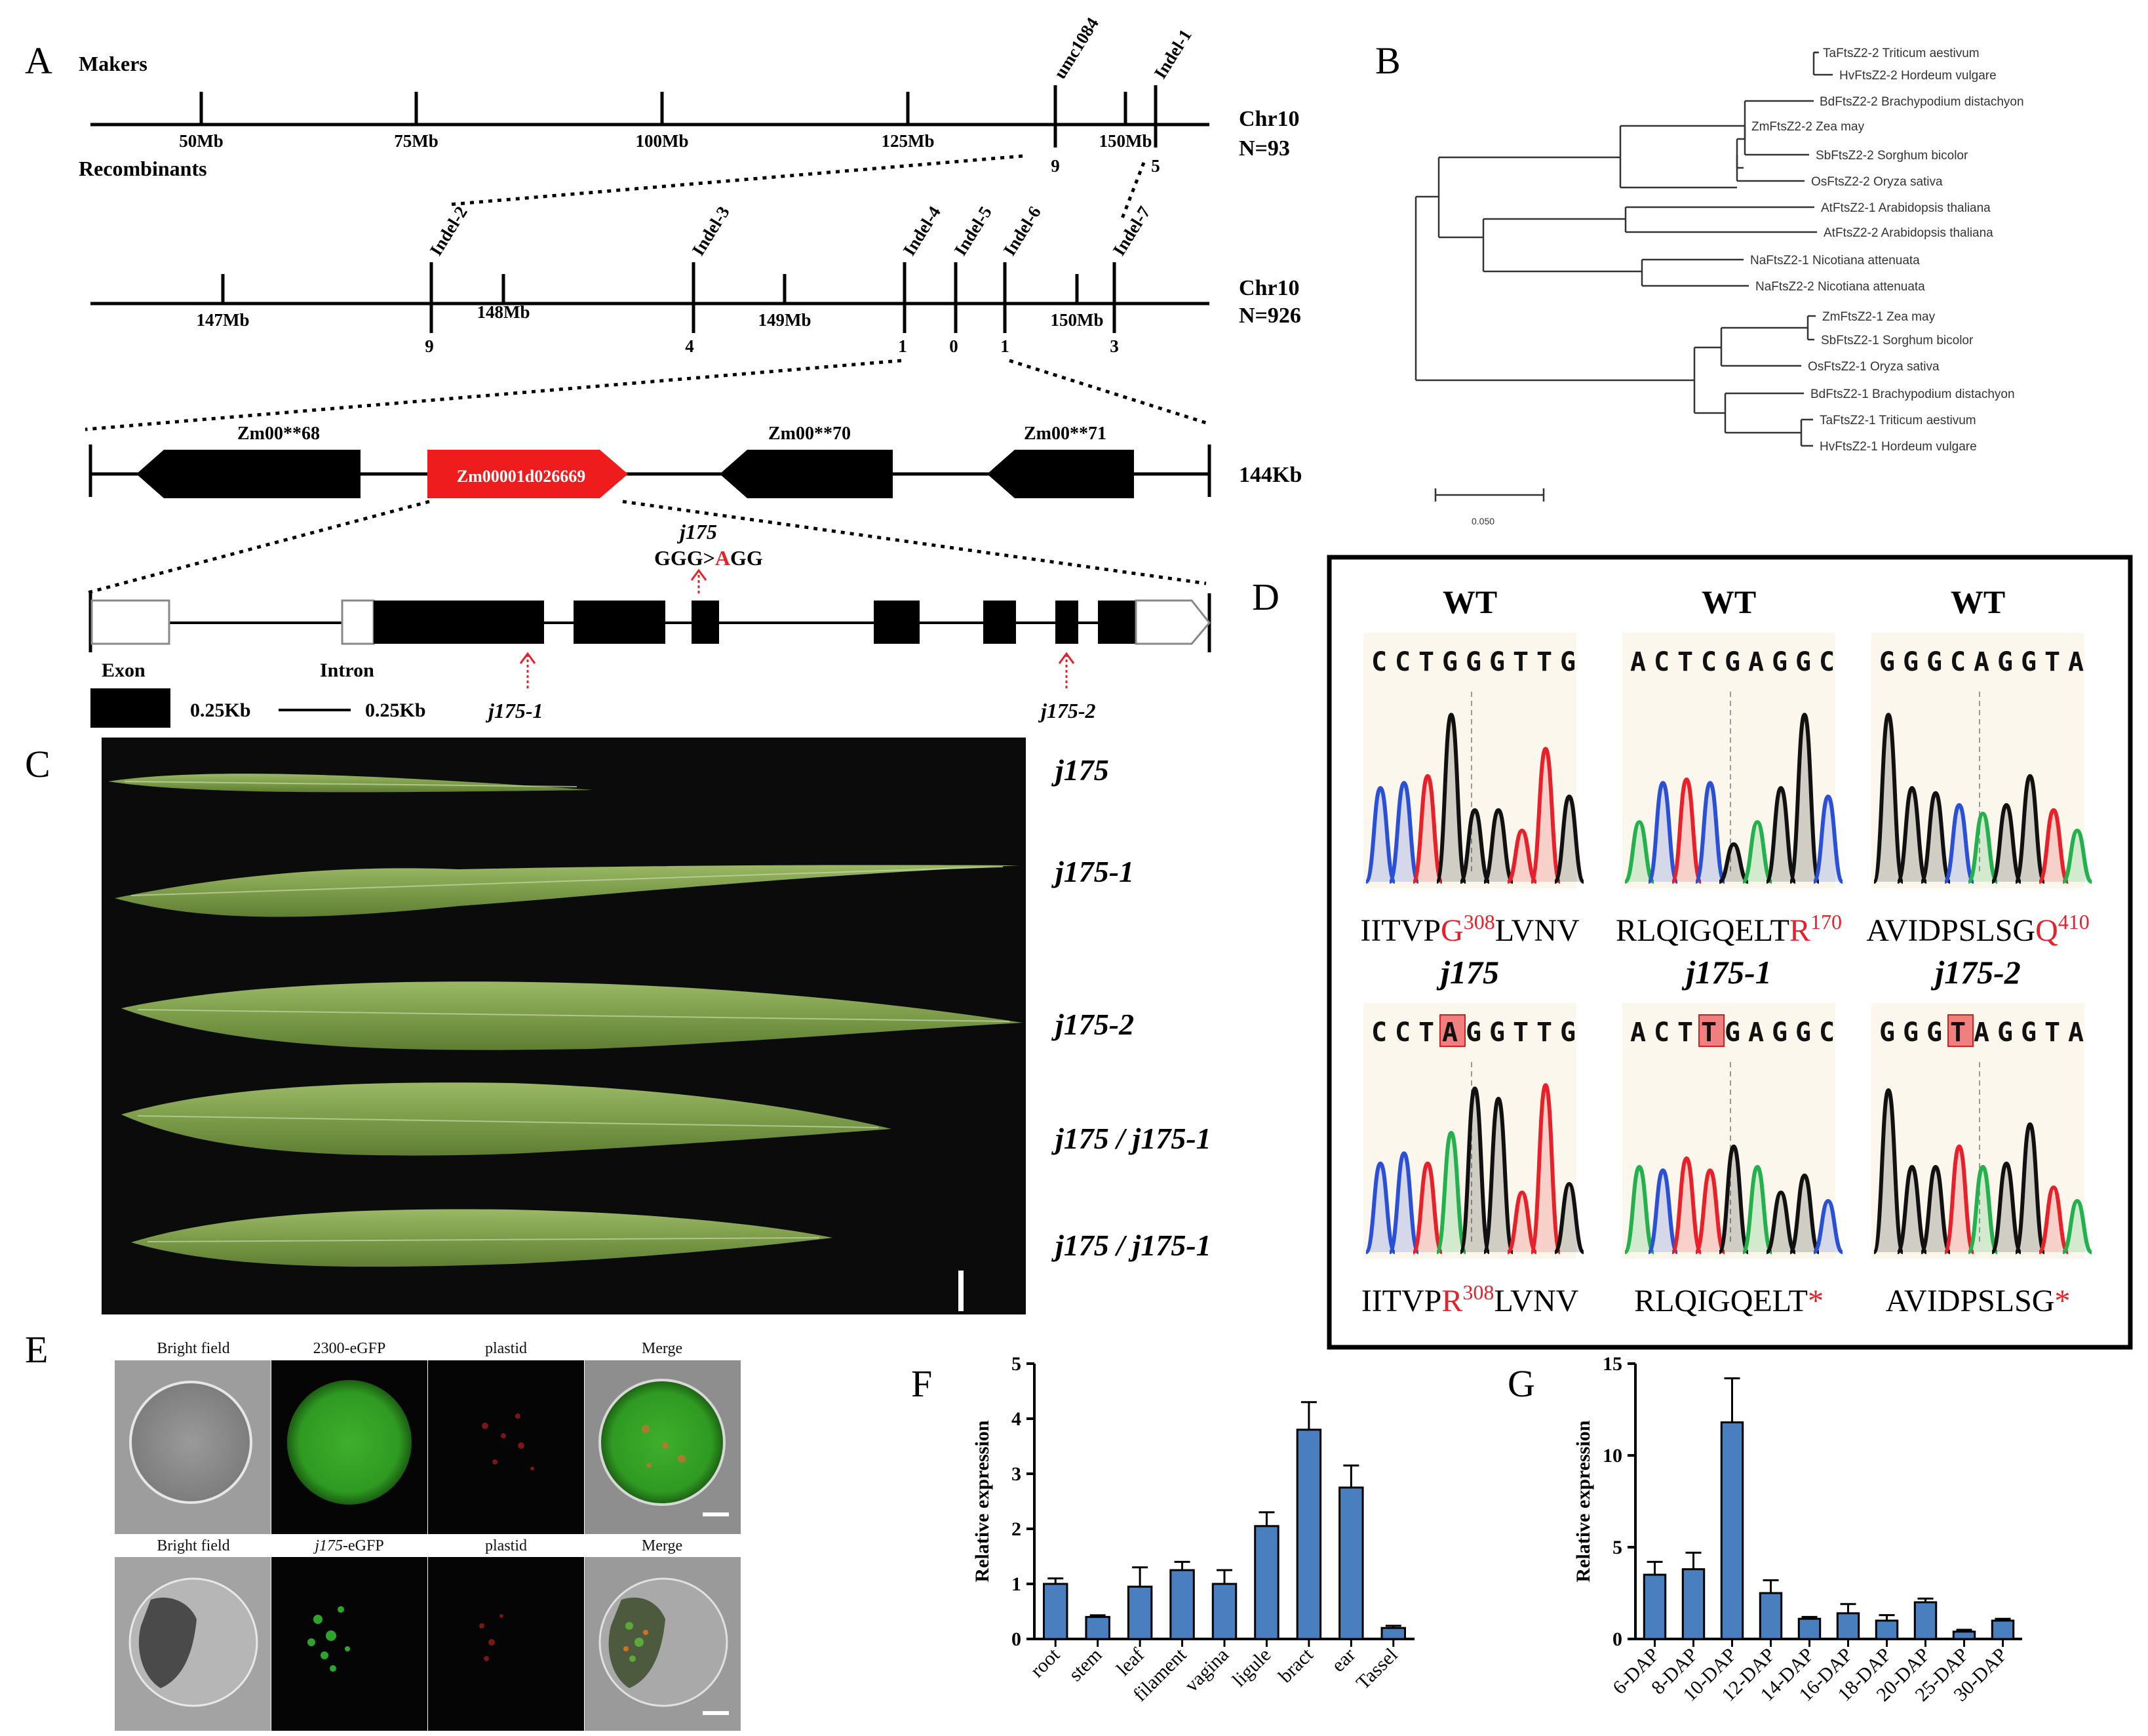 The width and height of the screenshot is (2148, 1736). Describe the element at coordinates (1092, 1024) in the screenshot. I see `leaf-label-j175-2: j175-2` at that location.